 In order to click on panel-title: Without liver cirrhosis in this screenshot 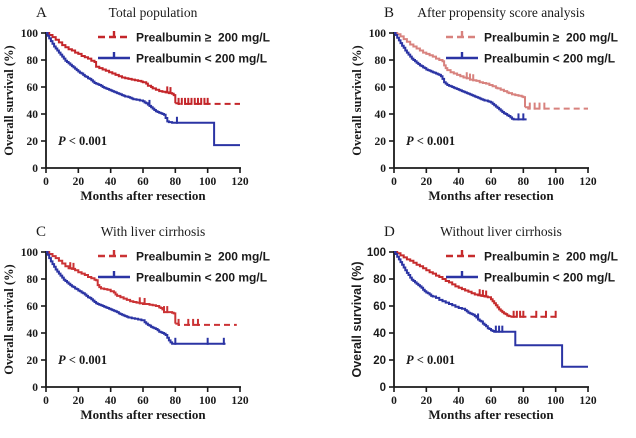, I will do `click(501, 231)`.